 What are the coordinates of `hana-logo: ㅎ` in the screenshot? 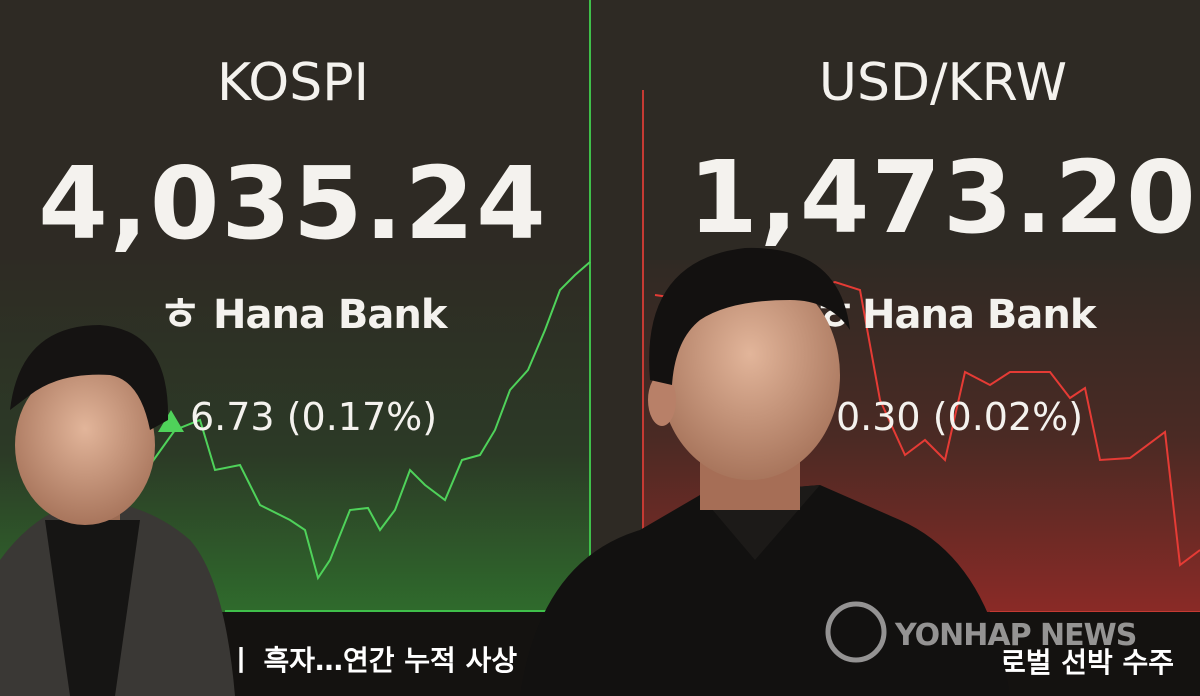 It's located at (180, 314).